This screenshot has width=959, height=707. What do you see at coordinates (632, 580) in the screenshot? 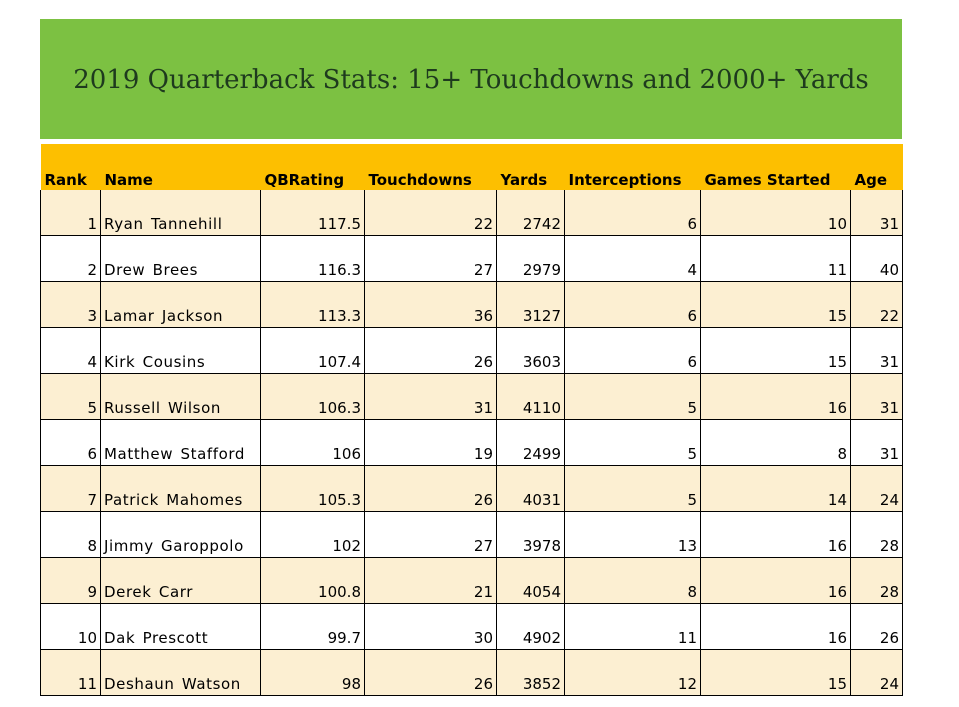
I see `cell-interceptions: 8` at bounding box center [632, 580].